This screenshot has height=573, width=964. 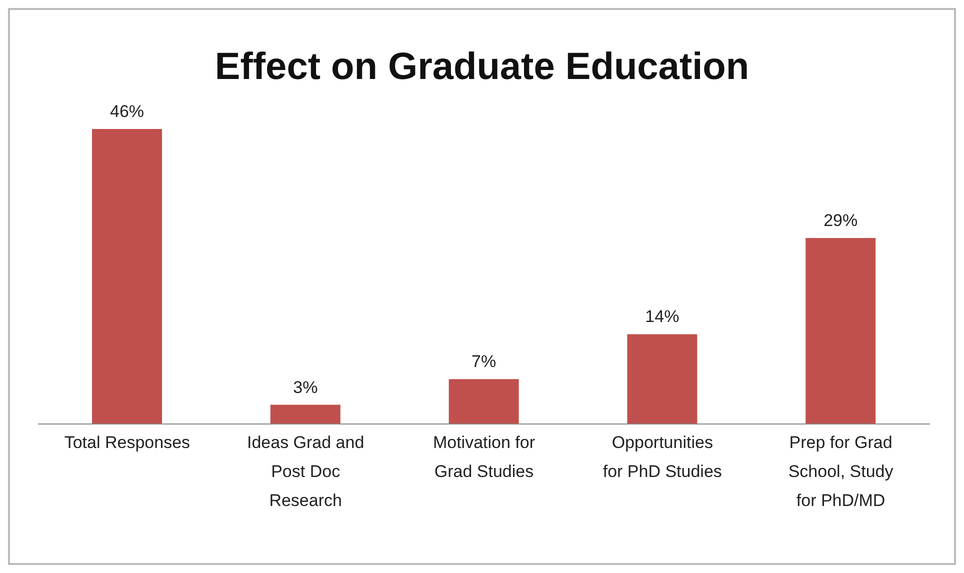 I want to click on x-tick-label: Ideas Grad and Post Doc Research, so click(x=305, y=471).